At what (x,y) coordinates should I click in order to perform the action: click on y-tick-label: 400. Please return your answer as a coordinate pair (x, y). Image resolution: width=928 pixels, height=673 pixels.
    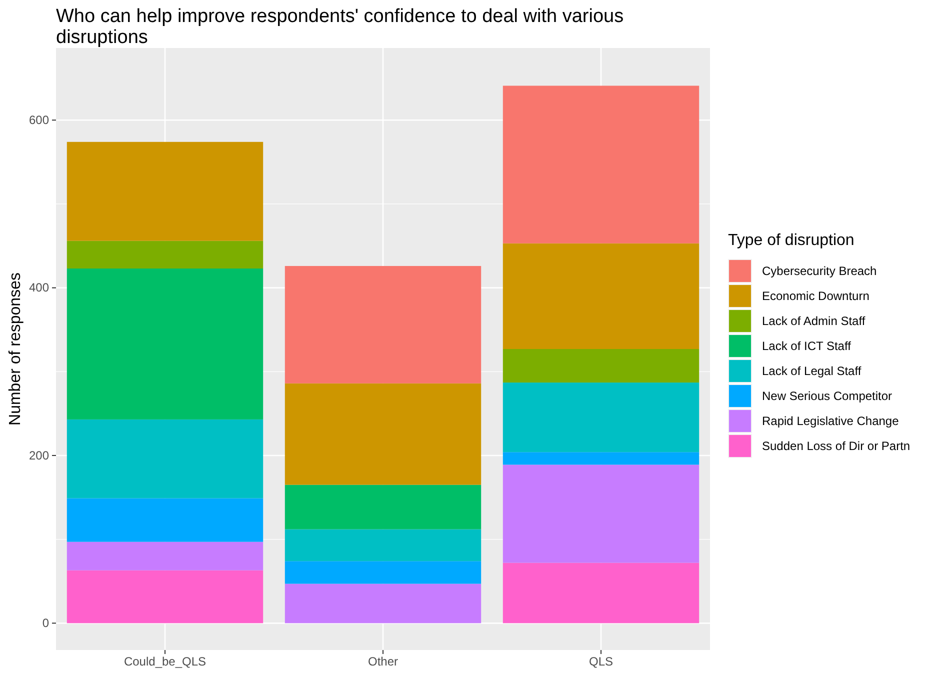
    Looking at the image, I should click on (39, 287).